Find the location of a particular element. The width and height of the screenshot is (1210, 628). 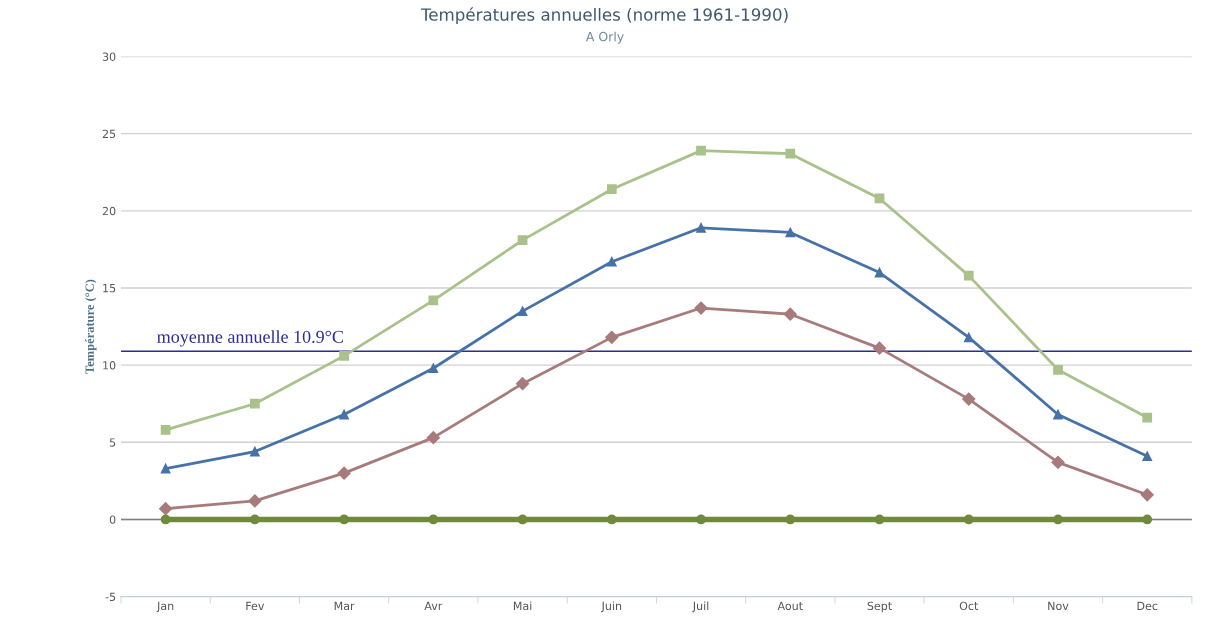

y-tick-label: -5 is located at coordinates (110, 596).